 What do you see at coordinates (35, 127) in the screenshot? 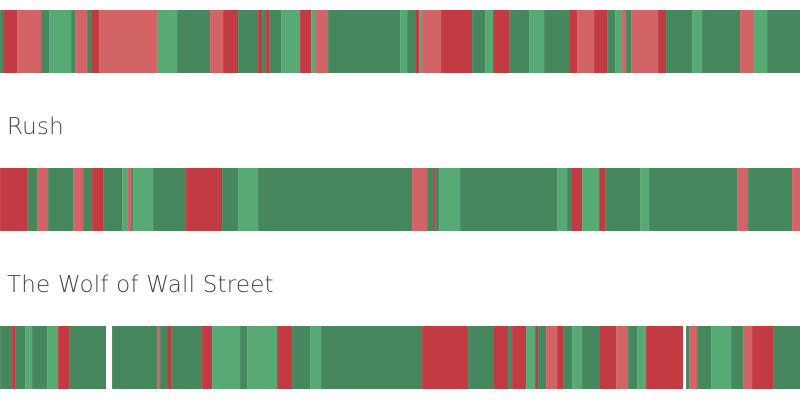
I see `film-title-rush: Rush` at bounding box center [35, 127].